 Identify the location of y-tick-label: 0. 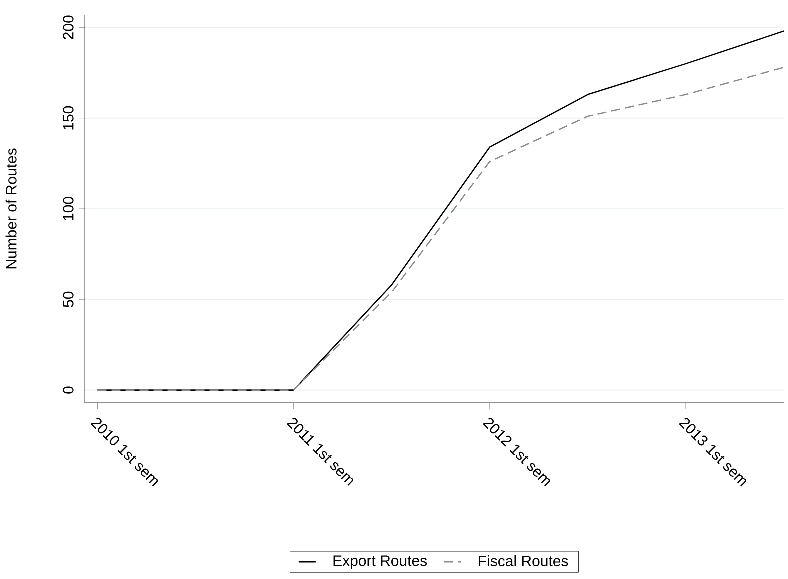
(68, 390).